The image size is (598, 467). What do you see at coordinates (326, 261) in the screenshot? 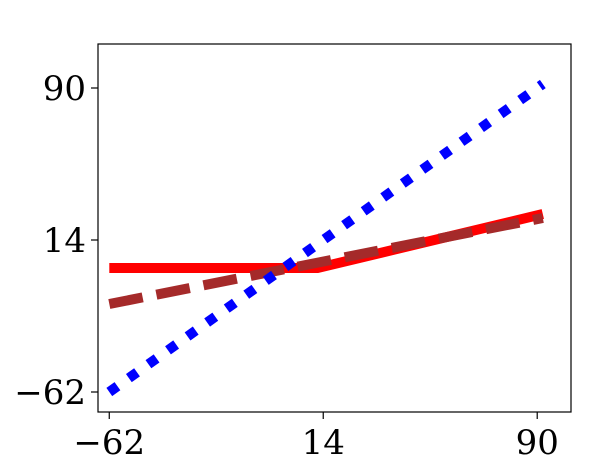
I see `series-line-dashed` at bounding box center [326, 261].